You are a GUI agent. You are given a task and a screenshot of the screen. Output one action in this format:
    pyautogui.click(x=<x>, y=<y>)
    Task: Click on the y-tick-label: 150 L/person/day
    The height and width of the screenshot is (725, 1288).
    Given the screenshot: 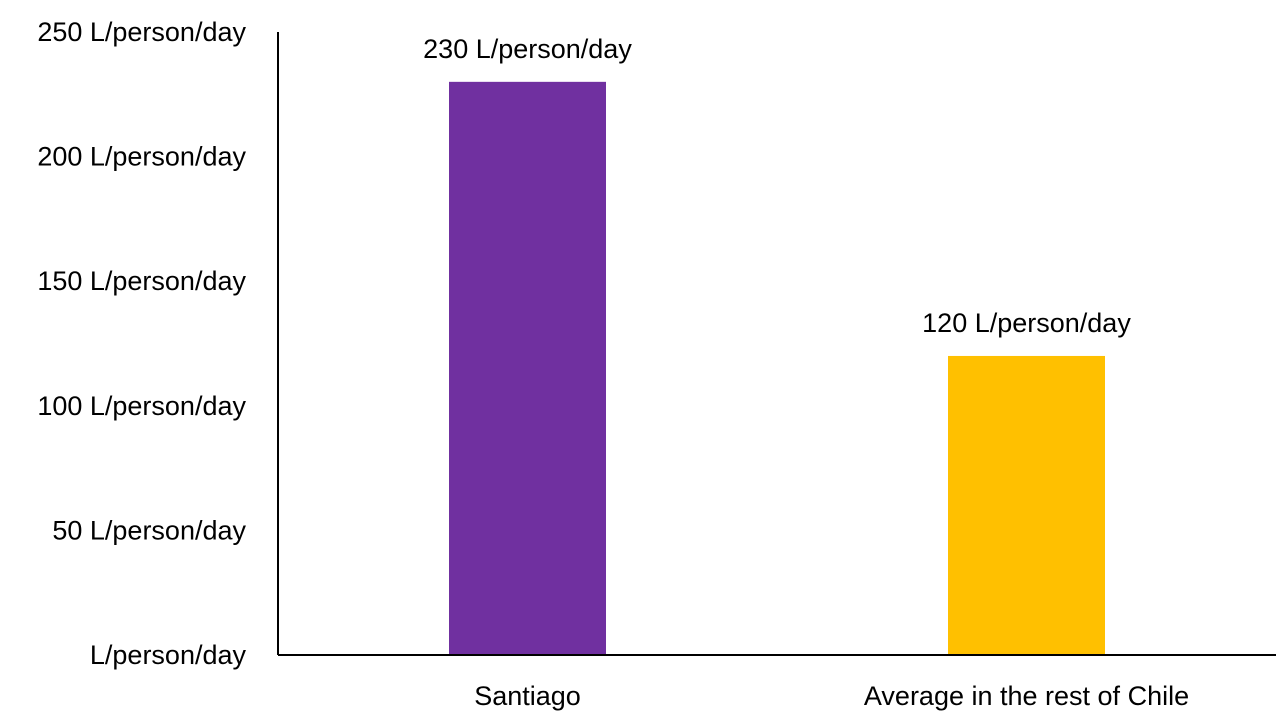 What is the action you would take?
    pyautogui.click(x=141, y=281)
    